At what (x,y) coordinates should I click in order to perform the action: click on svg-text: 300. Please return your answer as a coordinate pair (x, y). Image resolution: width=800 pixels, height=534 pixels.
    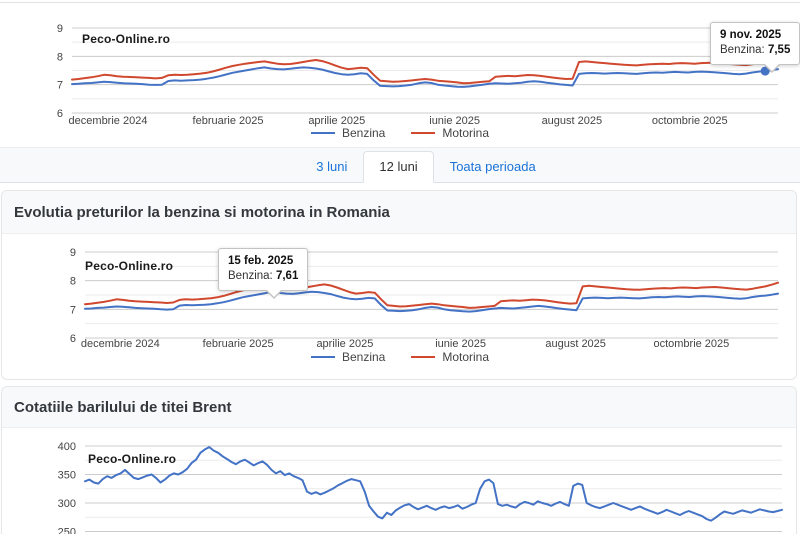
    Looking at the image, I should click on (67, 504).